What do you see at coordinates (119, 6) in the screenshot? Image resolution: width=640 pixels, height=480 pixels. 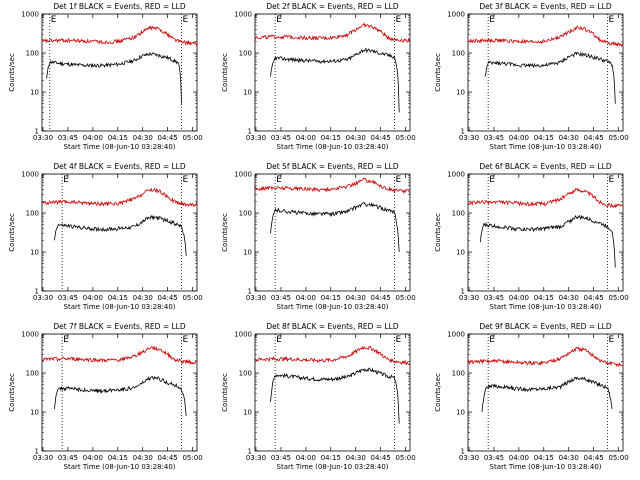 I see `chart-title: Det 1f BLACK = Events, RED = LLD` at bounding box center [119, 6].